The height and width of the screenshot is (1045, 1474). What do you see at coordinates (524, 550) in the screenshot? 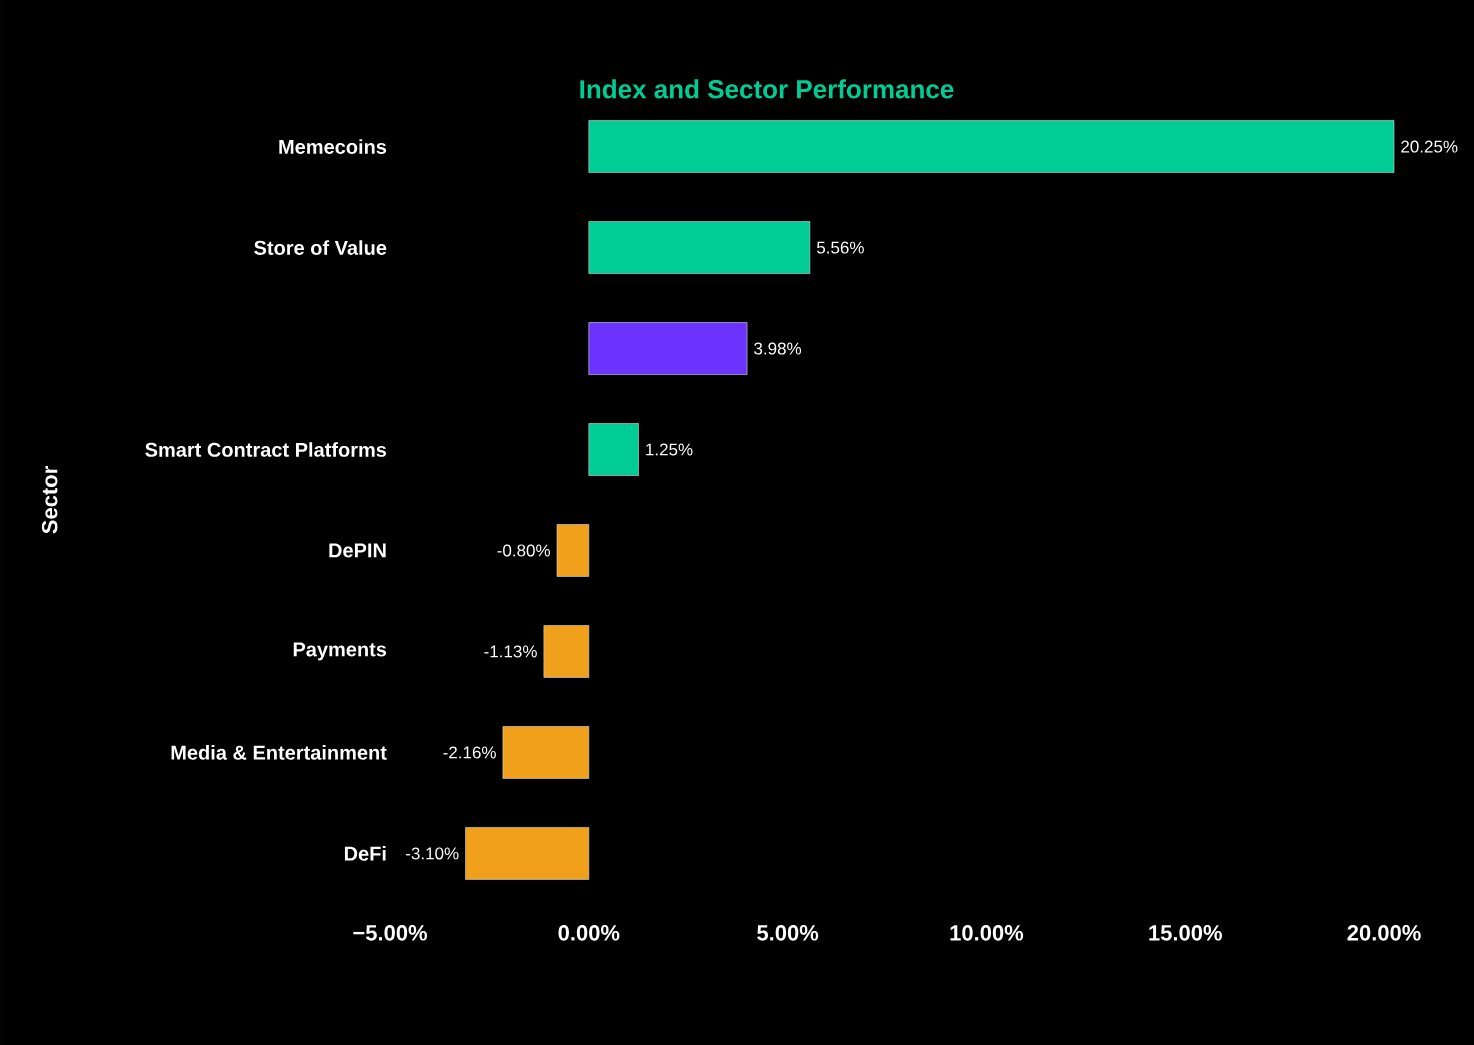
I see `data-label: -0.80%` at bounding box center [524, 550].